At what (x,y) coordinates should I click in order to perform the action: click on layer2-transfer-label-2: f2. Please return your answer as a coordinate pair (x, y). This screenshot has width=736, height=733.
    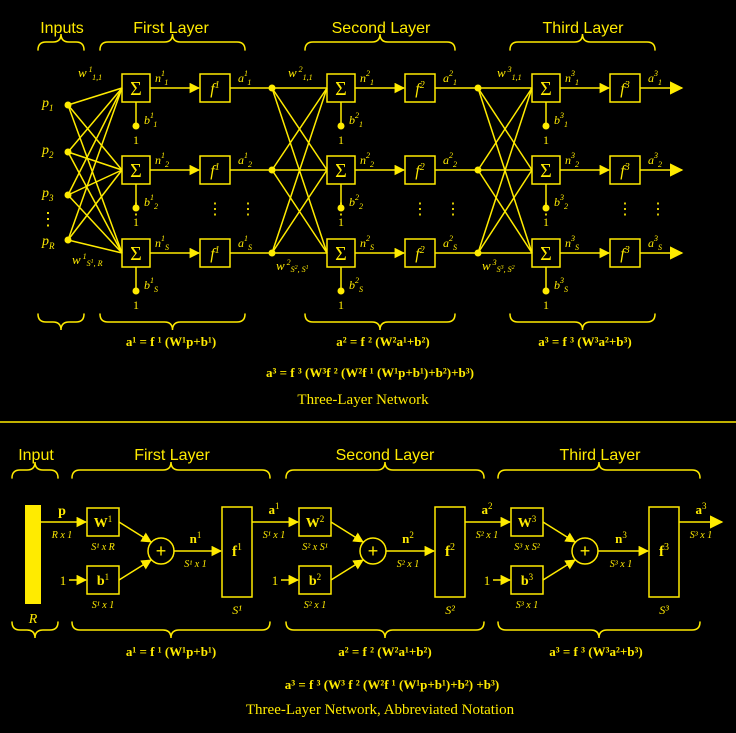
    Looking at the image, I should click on (419, 171).